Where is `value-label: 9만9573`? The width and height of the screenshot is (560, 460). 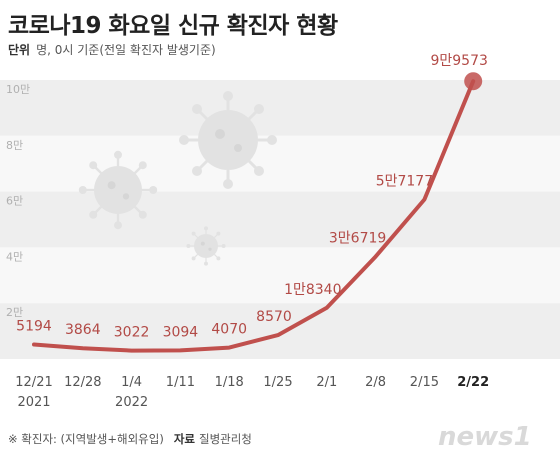
value-label: 9만9573 is located at coordinates (458, 61).